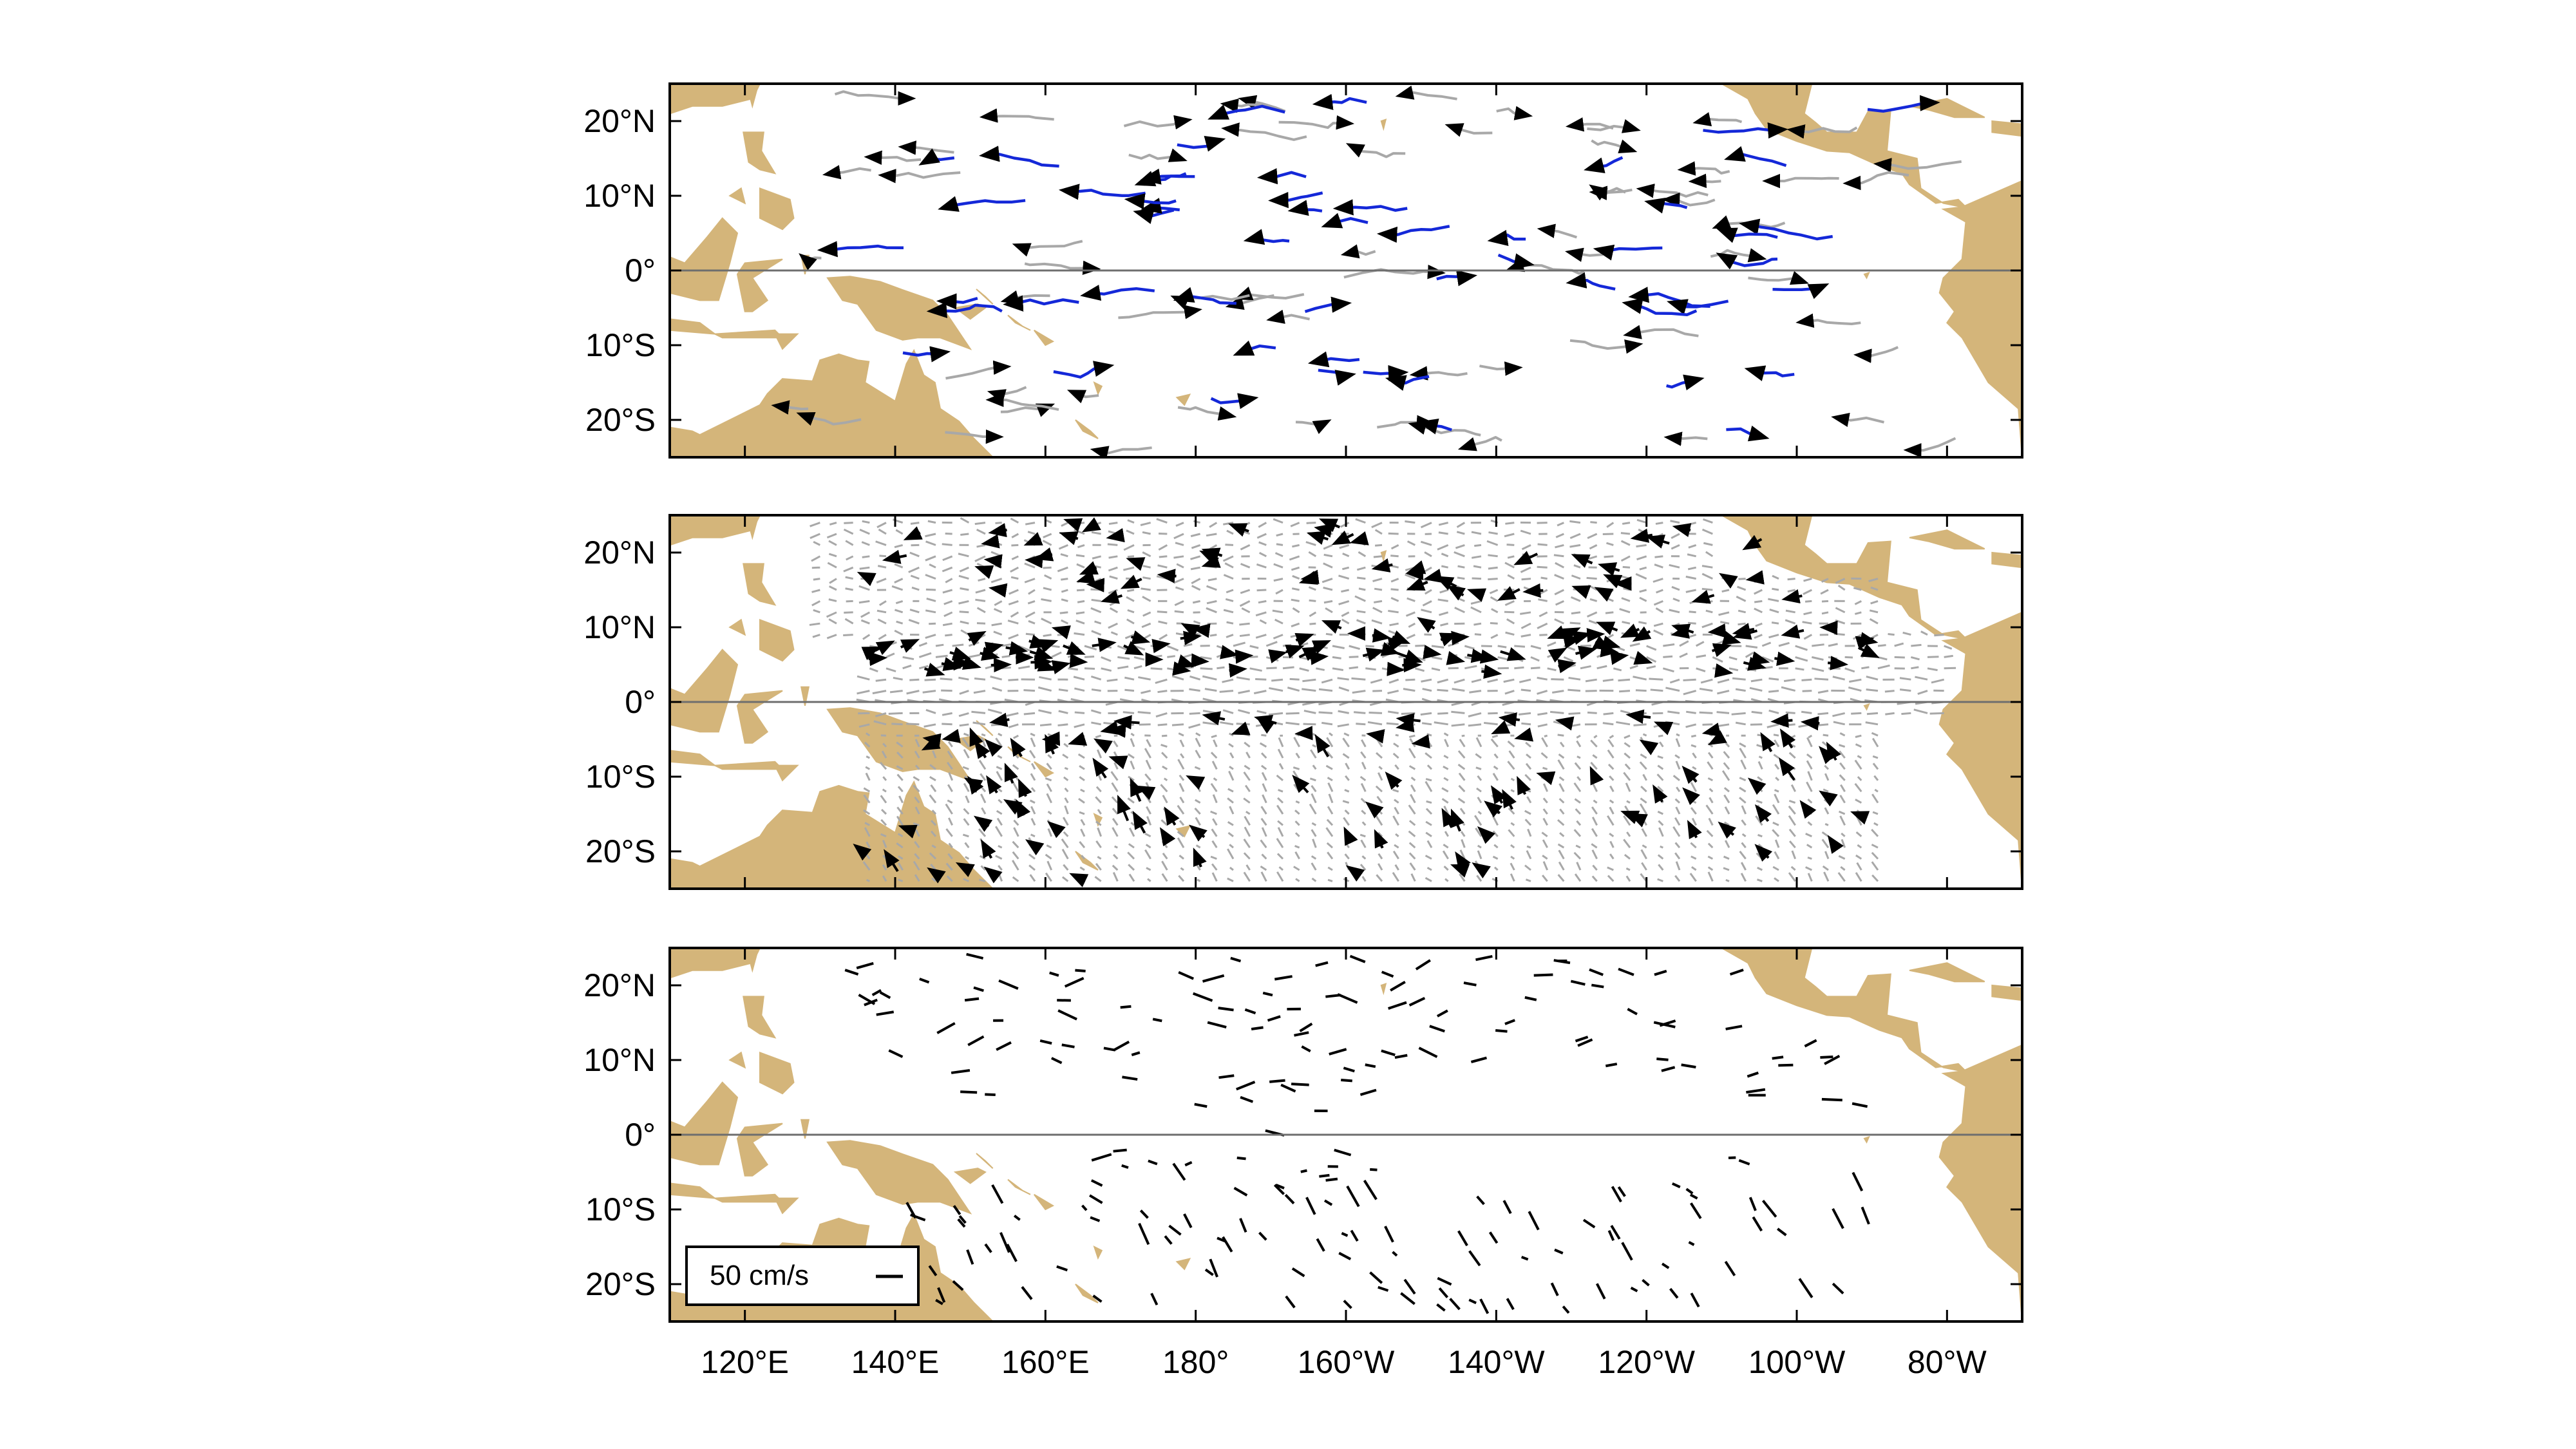  Describe the element at coordinates (619, 196) in the screenshot. I see `lat-tick-label: 10°N` at that location.